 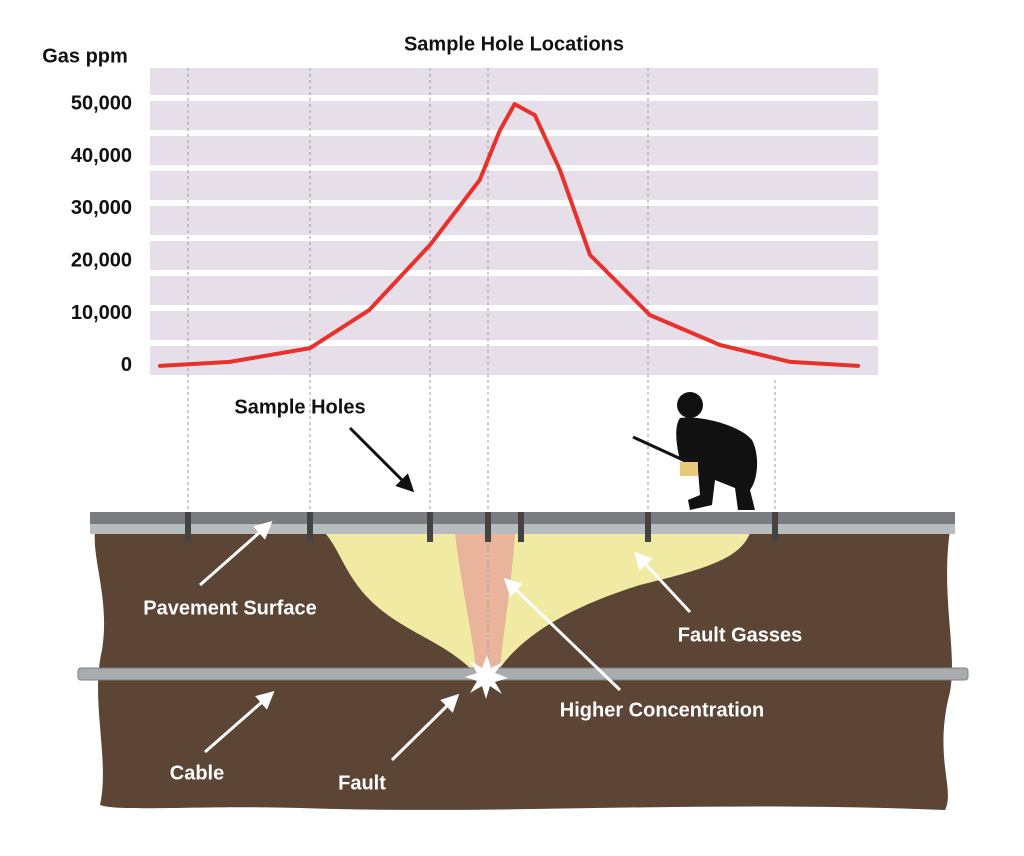 What do you see at coordinates (229, 608) in the screenshot?
I see `label: Pavement Surface` at bounding box center [229, 608].